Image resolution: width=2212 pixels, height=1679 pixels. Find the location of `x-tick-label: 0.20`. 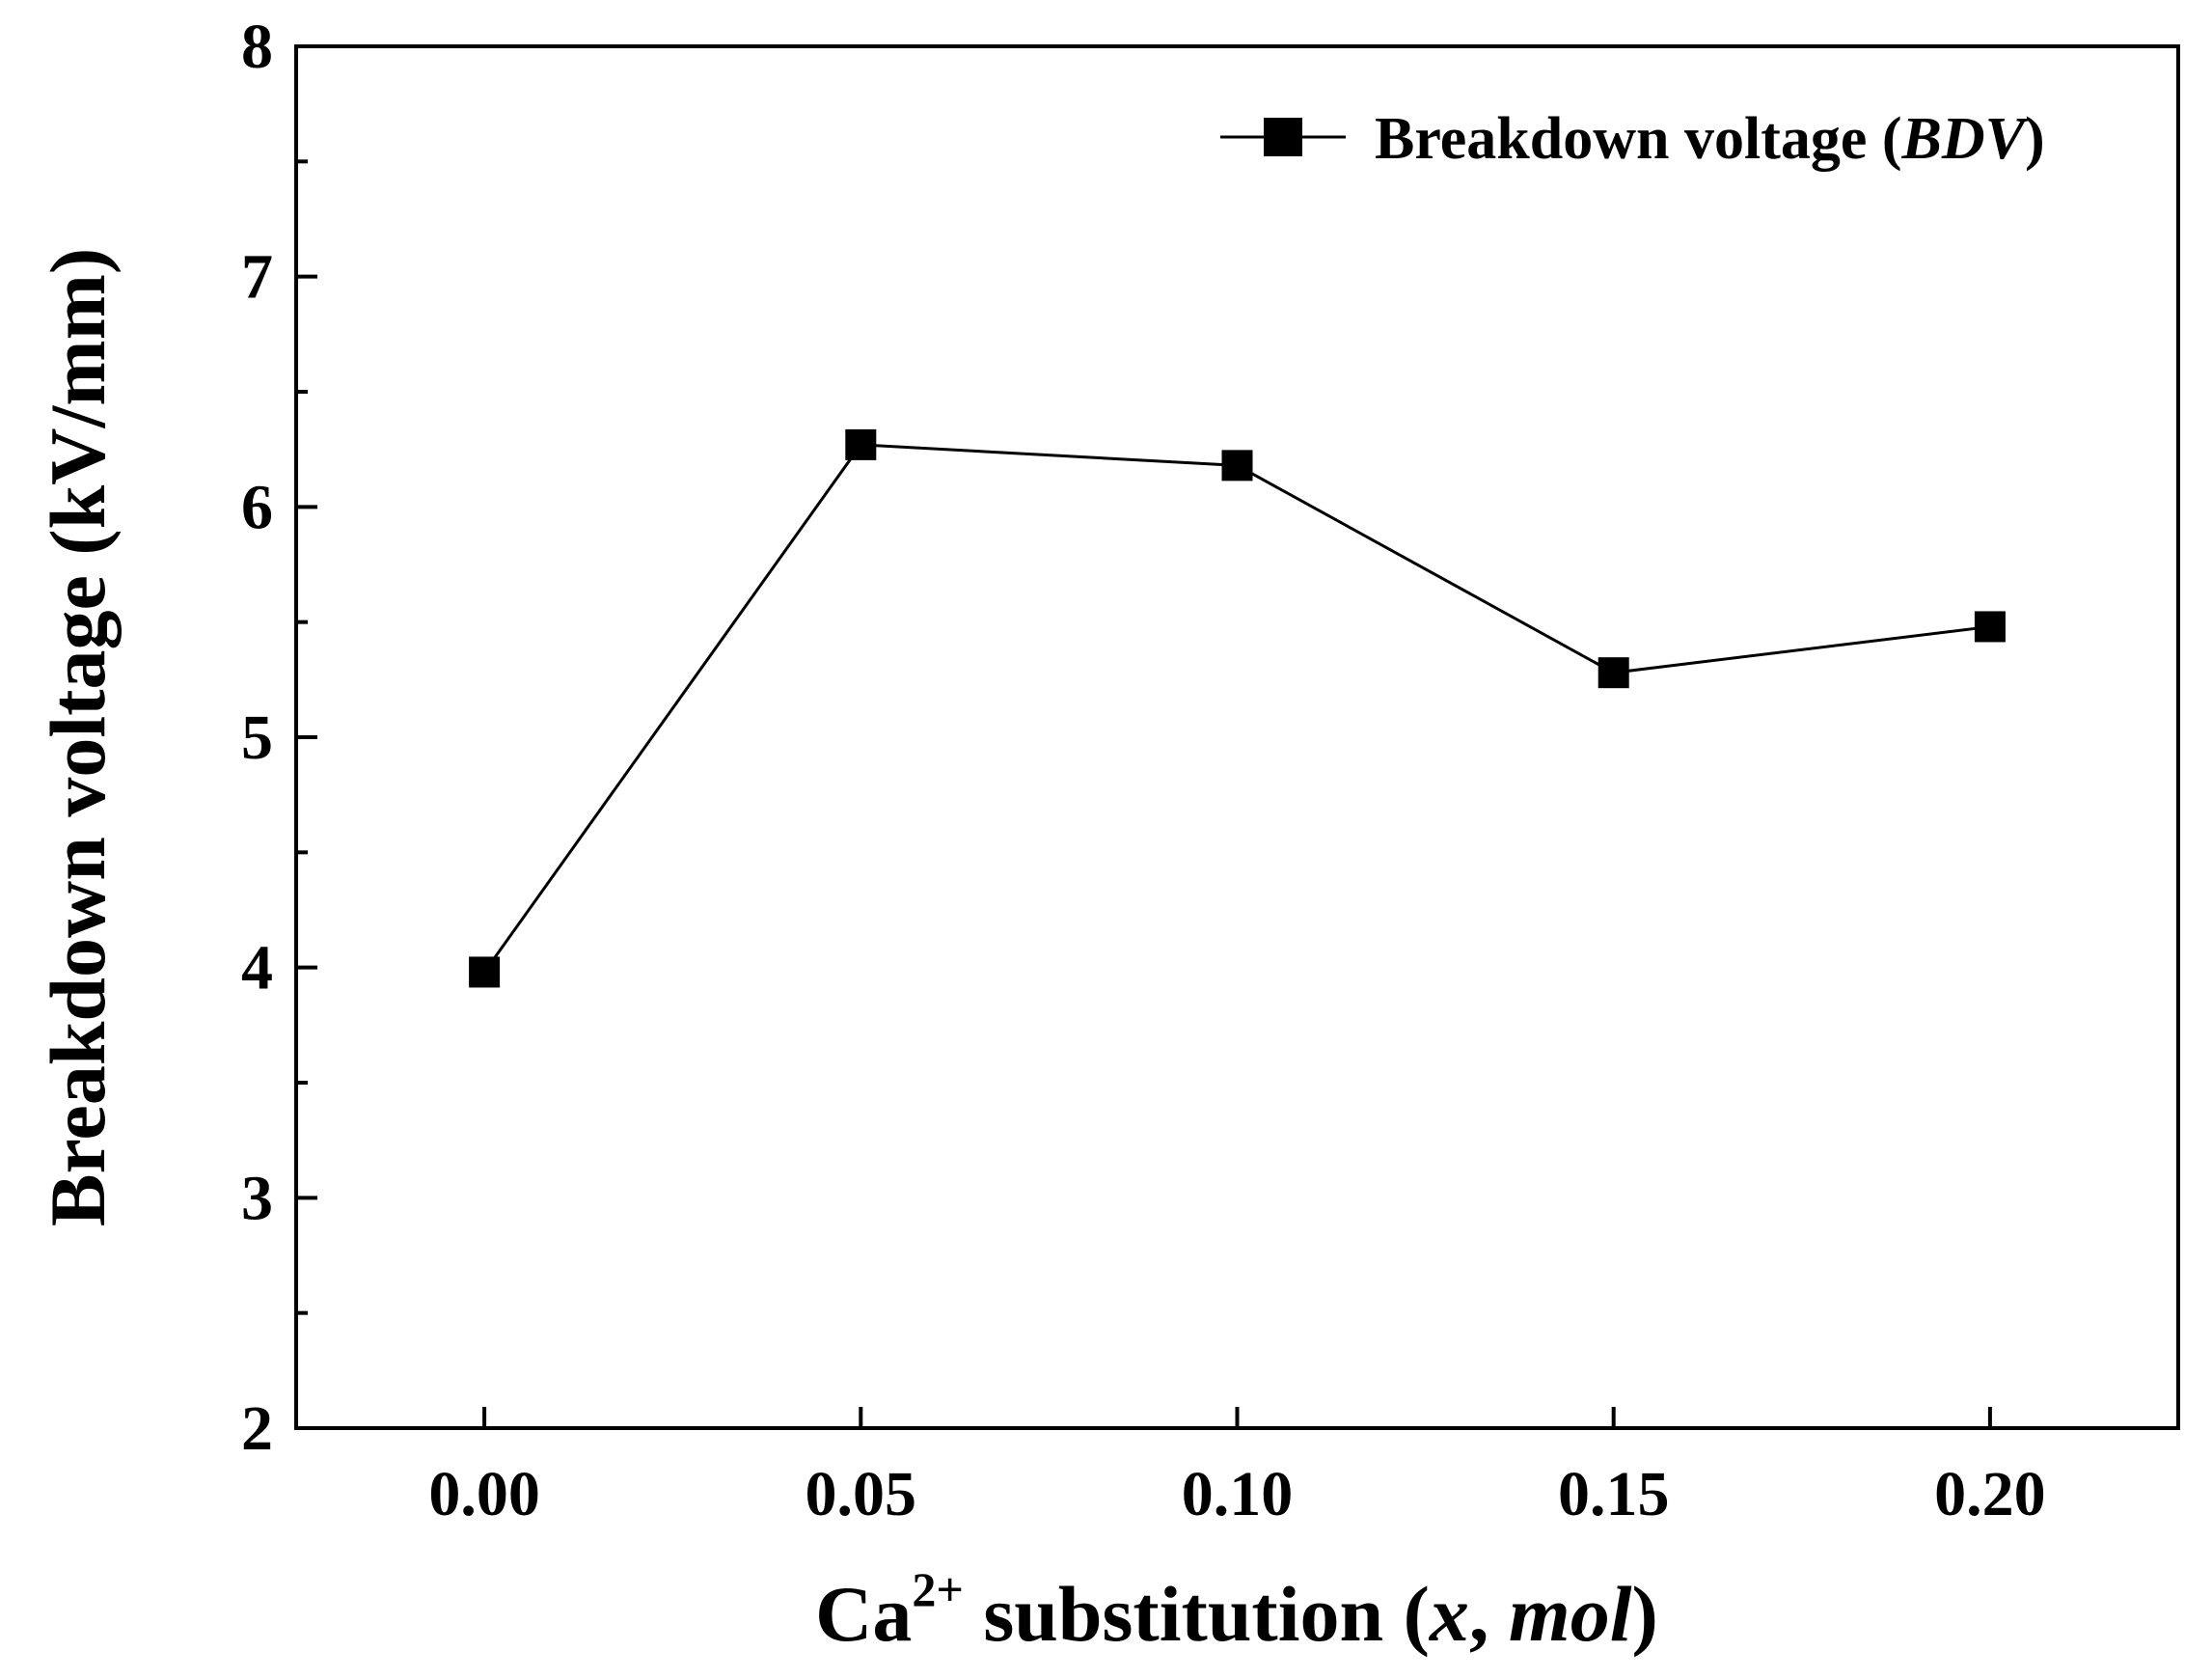

x-tick-label: 0.20 is located at coordinates (1990, 1494).